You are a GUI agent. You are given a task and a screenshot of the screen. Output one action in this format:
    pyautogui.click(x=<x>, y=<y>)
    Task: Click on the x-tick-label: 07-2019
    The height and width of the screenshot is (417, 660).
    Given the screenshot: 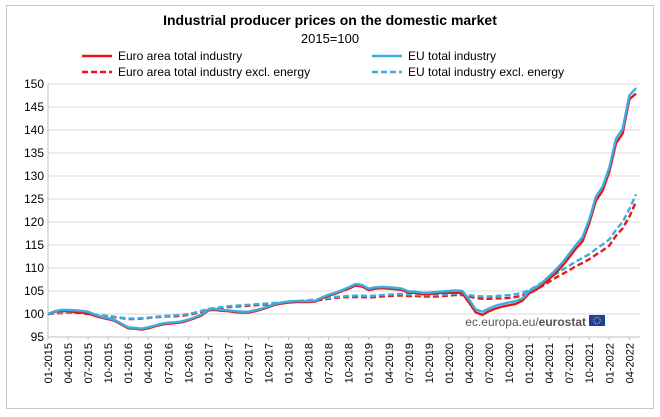 What is the action you would take?
    pyautogui.click(x=410, y=363)
    